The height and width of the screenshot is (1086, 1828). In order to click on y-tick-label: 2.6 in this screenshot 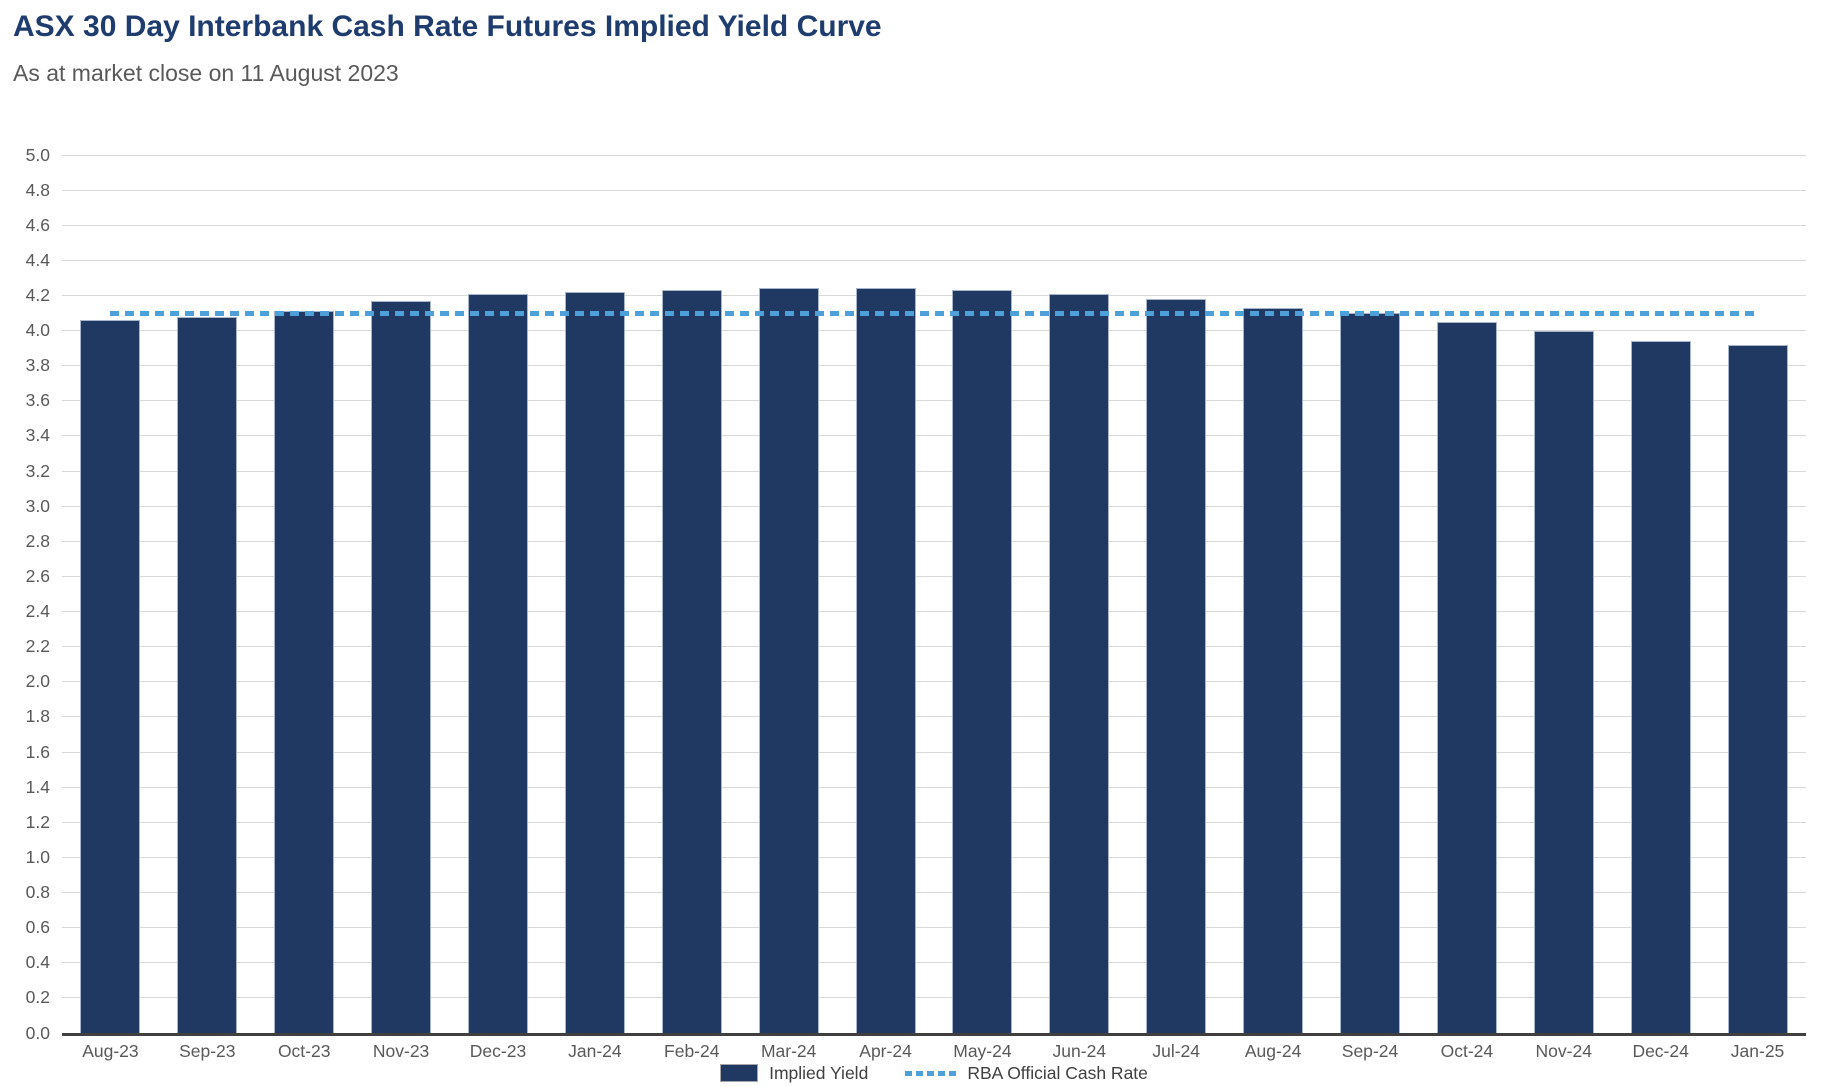, I will do `click(37, 575)`.